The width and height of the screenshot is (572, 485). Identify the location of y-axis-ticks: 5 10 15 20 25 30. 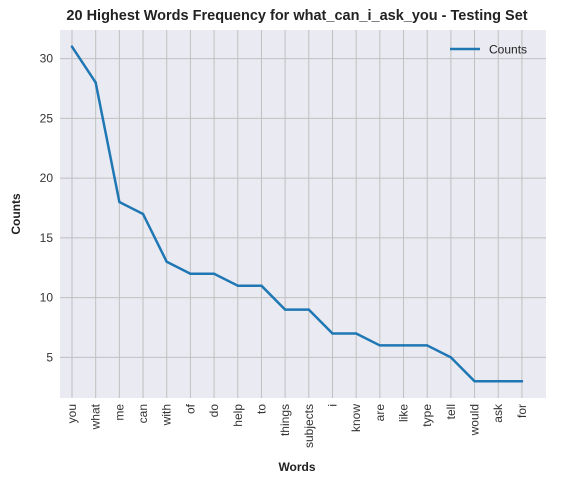
(47, 208).